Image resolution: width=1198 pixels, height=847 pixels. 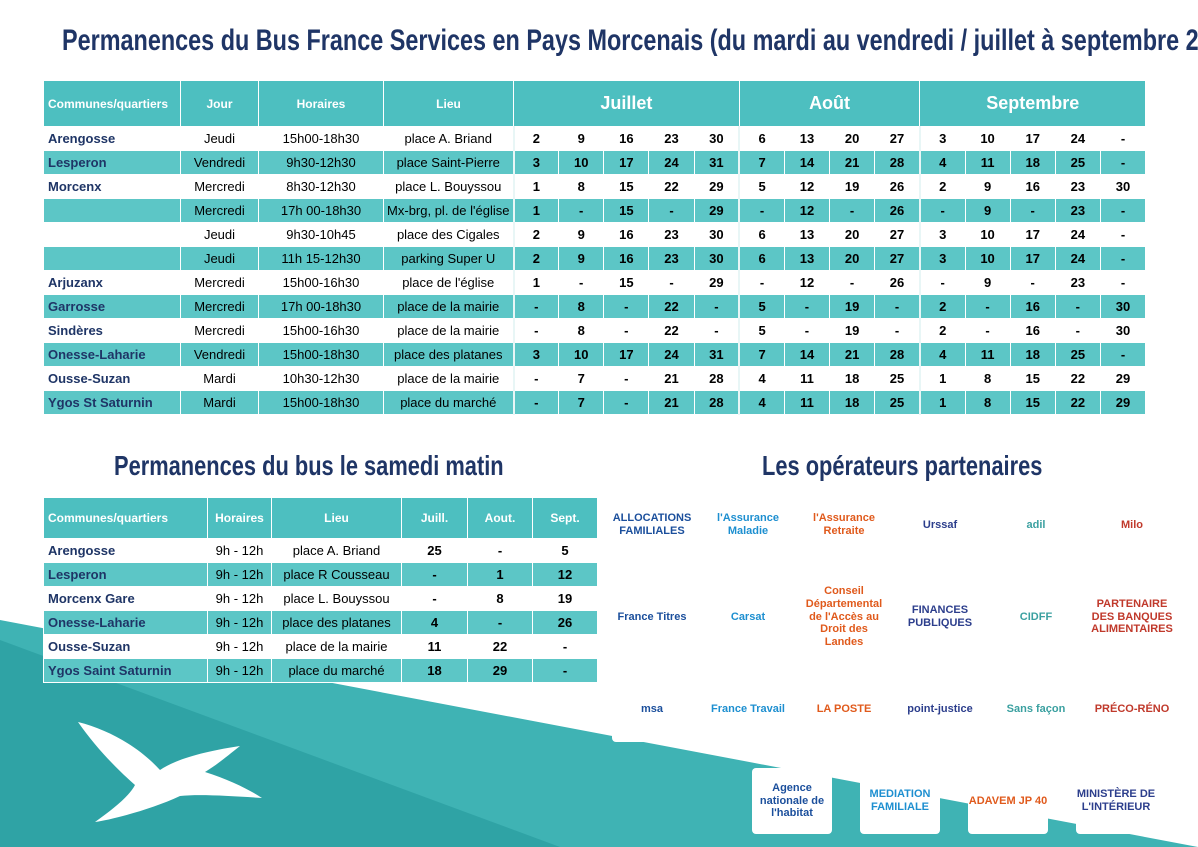 What do you see at coordinates (448, 210) in the screenshot?
I see `lieu-cell: Mx-brg, pl. de l'église` at bounding box center [448, 210].